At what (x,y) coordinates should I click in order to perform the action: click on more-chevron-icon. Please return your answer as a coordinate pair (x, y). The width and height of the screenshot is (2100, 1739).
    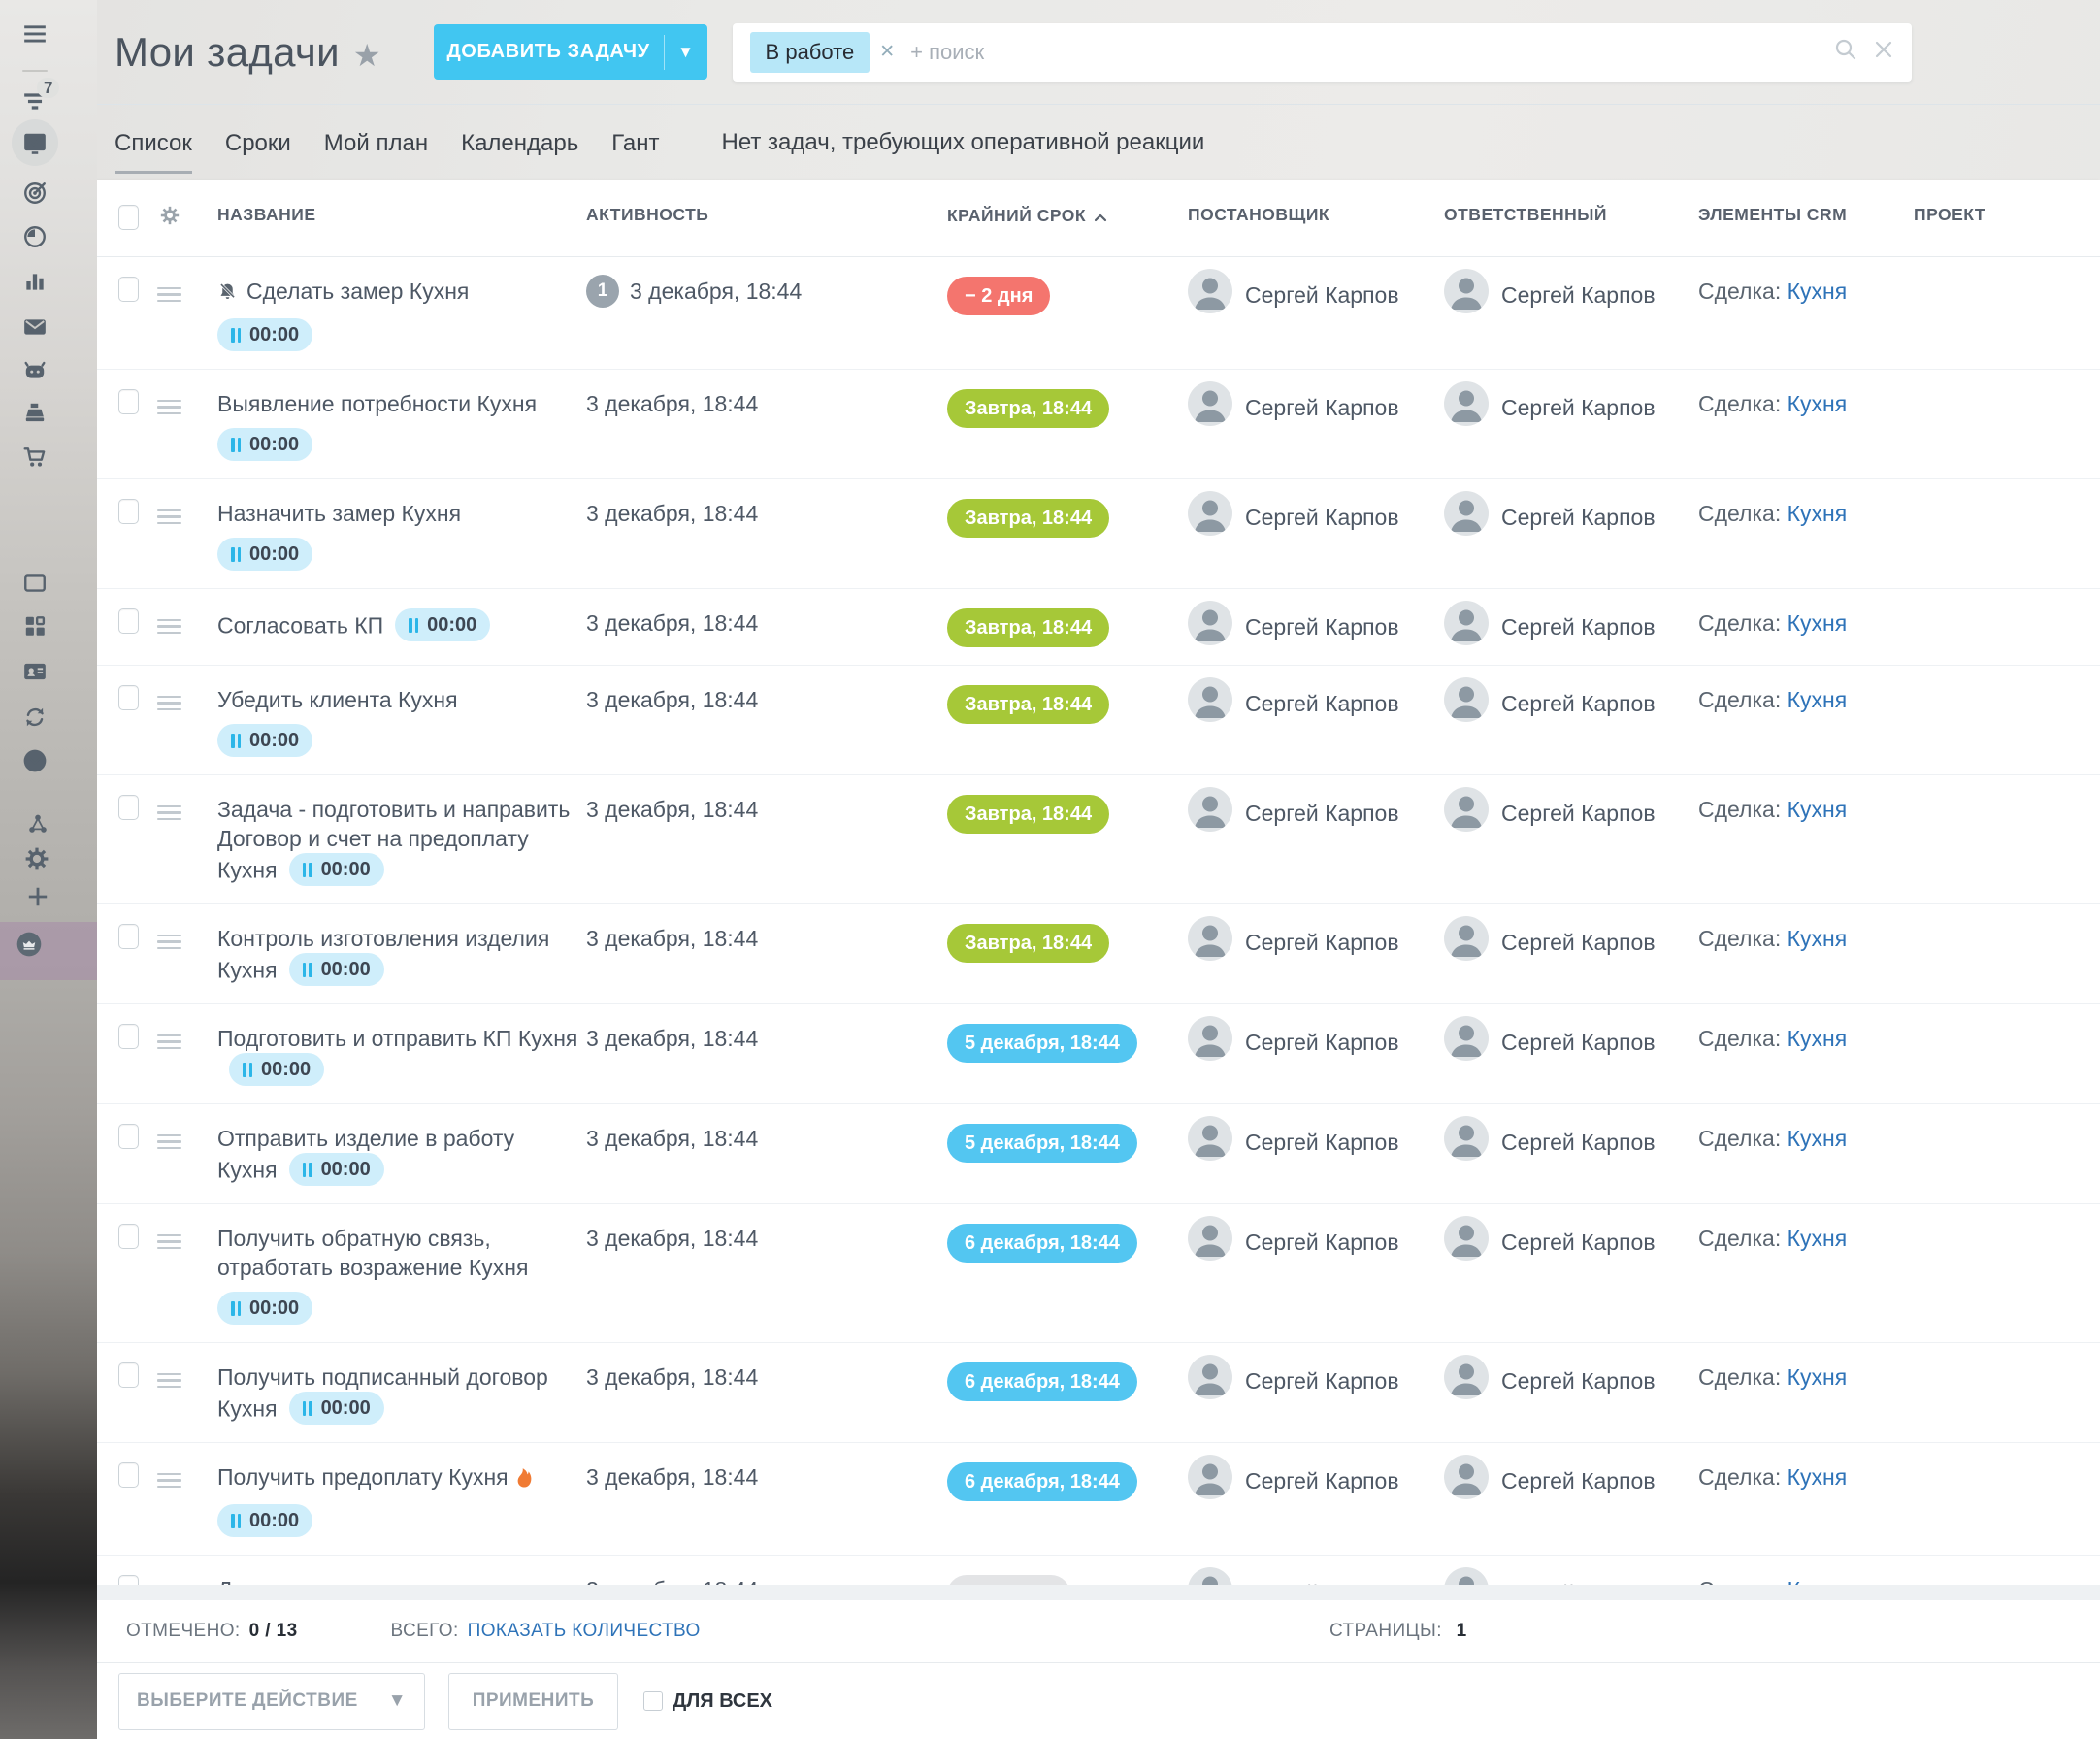
    Looking at the image, I should click on (35, 760).